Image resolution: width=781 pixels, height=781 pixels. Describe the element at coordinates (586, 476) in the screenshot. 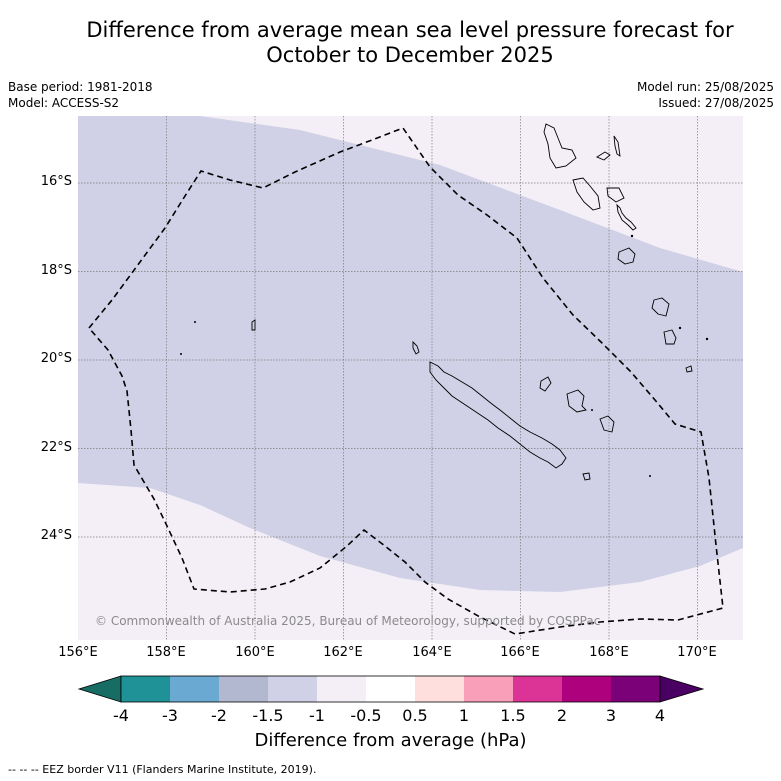

I see `isle-of-pines` at that location.